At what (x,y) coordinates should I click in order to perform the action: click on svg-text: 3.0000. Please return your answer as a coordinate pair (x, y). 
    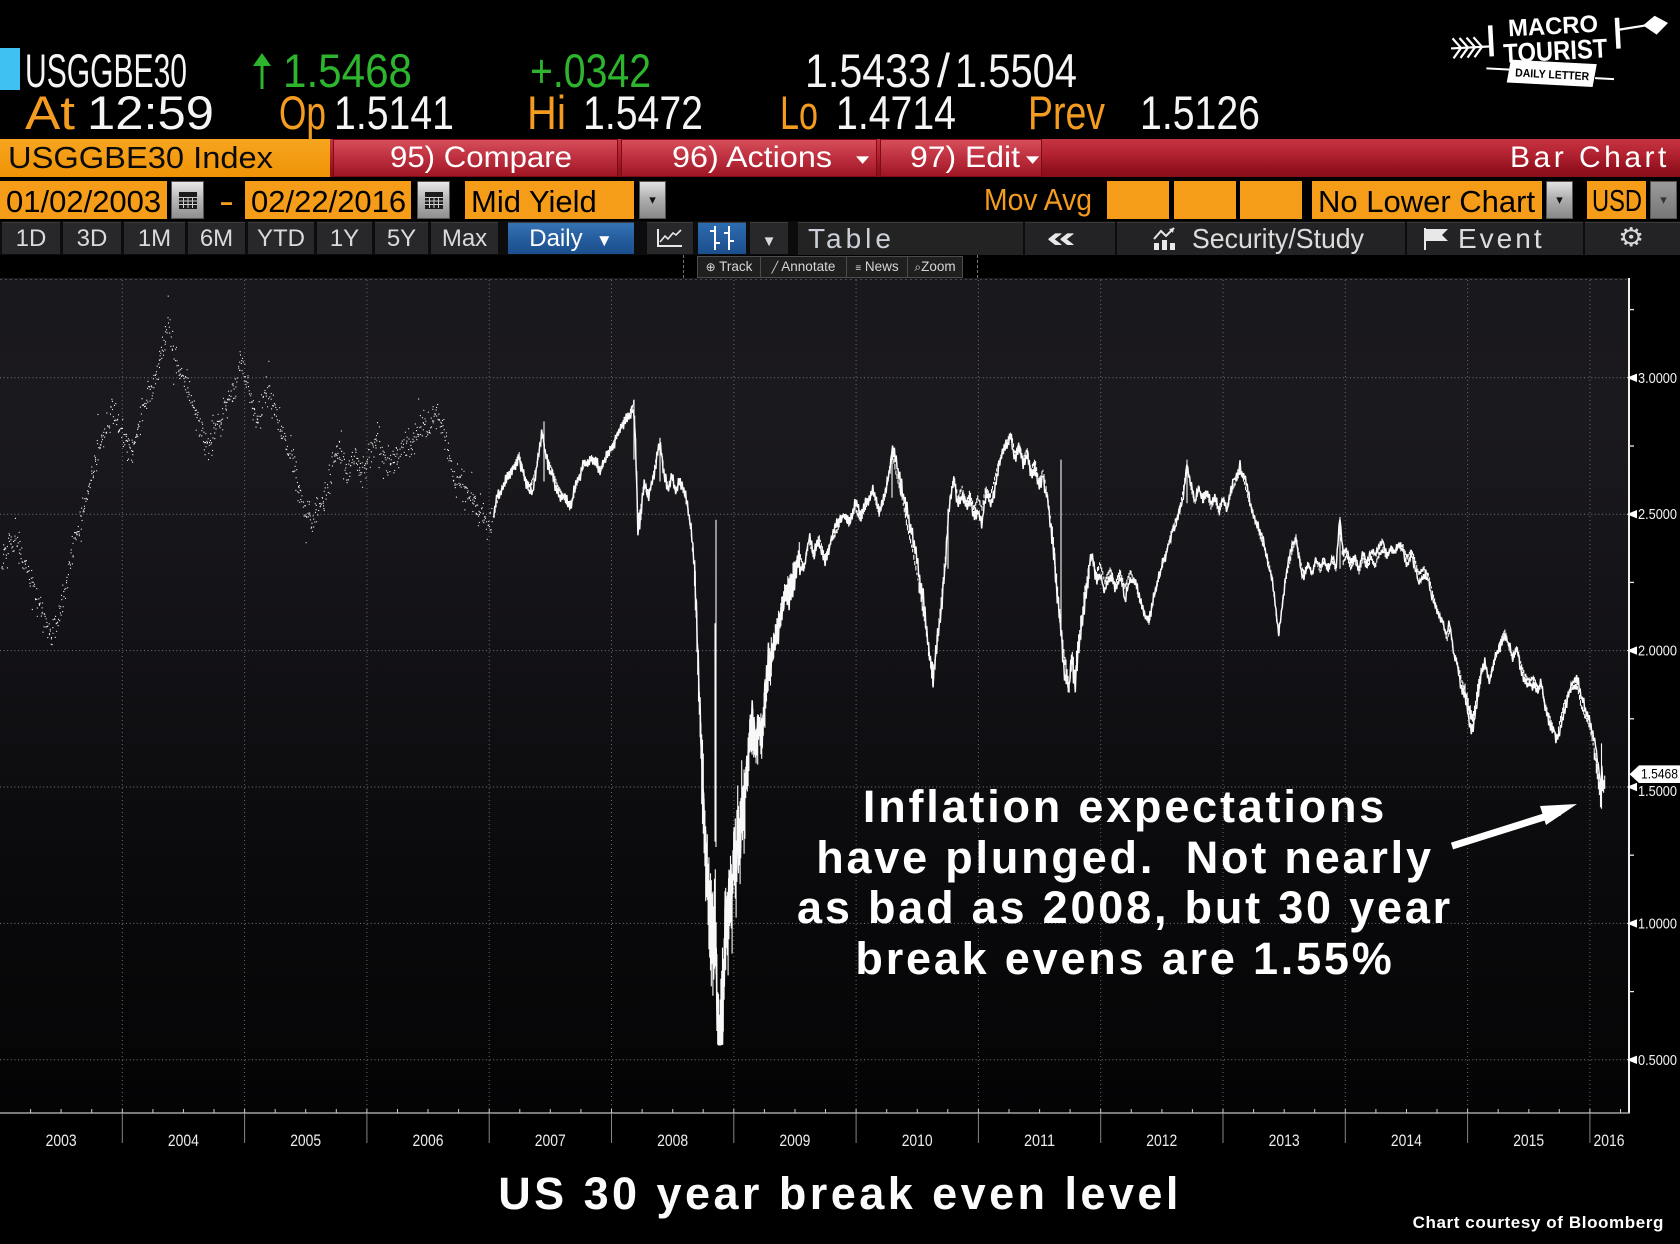
    Looking at the image, I should click on (1657, 379).